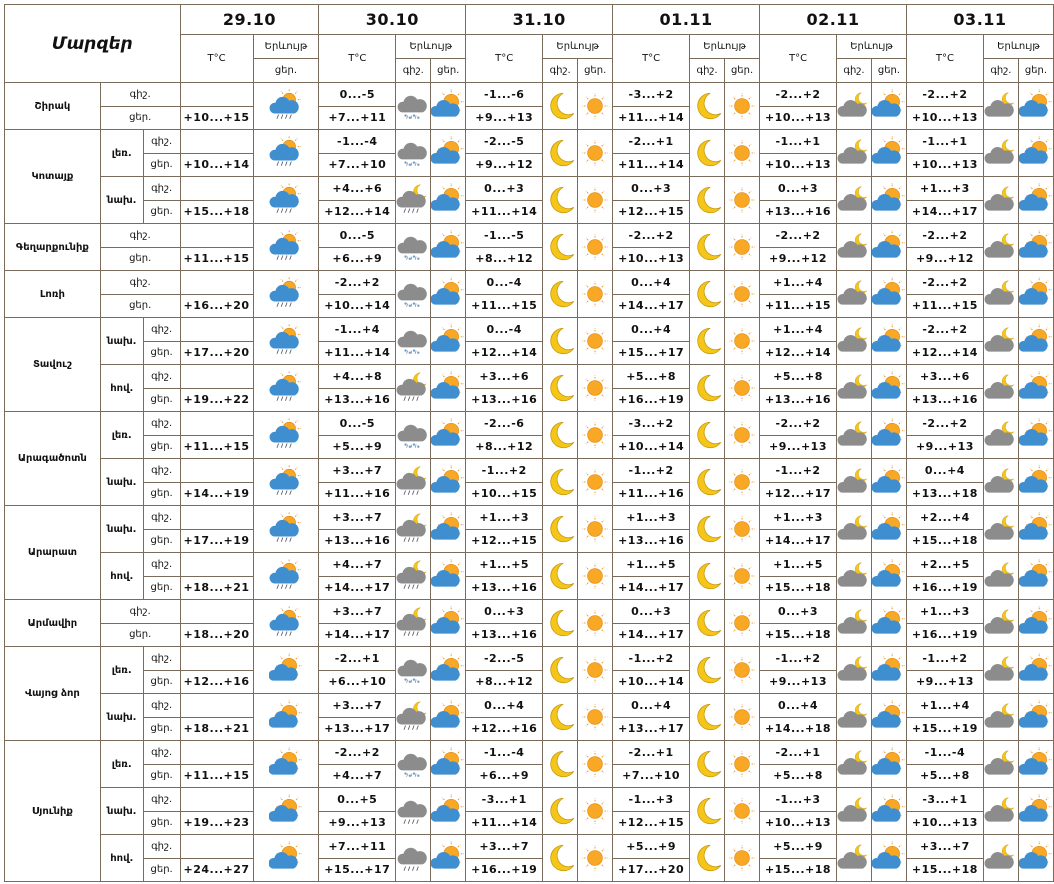 The height and width of the screenshot is (884, 1054). What do you see at coordinates (1018, 46) in the screenshot?
I see `phenomenon-header: Երևույթ` at bounding box center [1018, 46].